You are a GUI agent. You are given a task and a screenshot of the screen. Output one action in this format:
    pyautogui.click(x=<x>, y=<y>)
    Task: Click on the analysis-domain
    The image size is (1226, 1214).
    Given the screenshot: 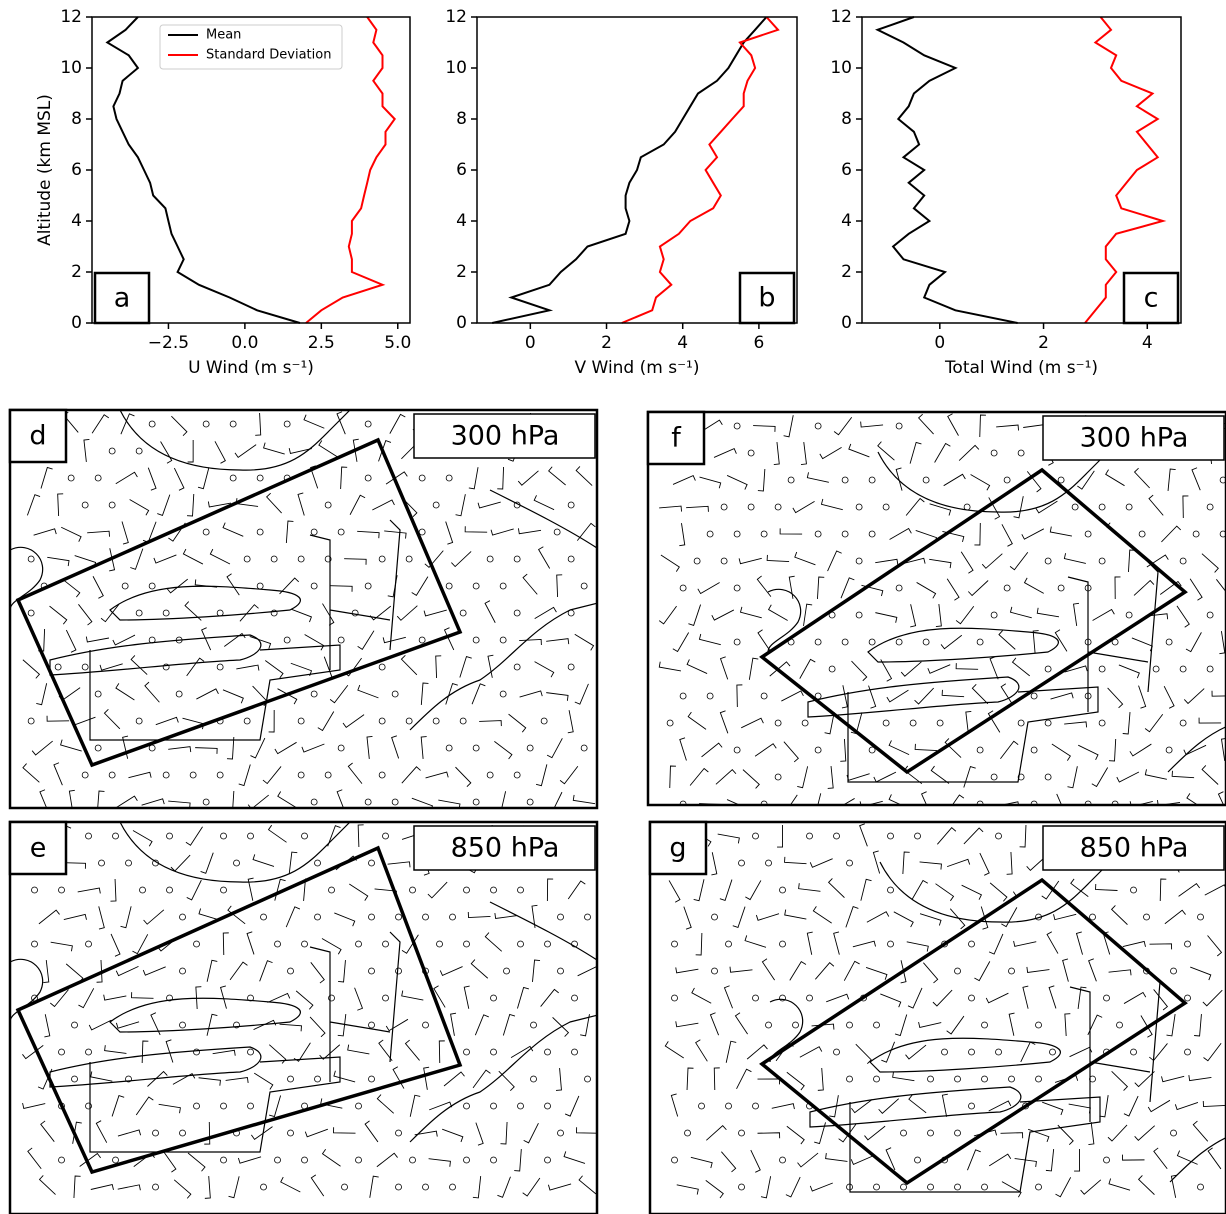 What is the action you would take?
    pyautogui.click(x=973, y=1031)
    